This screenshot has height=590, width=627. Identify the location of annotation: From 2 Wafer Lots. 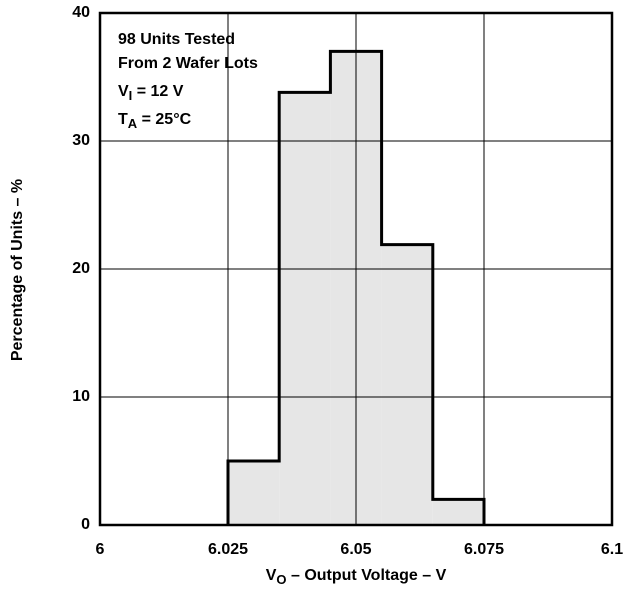
(188, 63).